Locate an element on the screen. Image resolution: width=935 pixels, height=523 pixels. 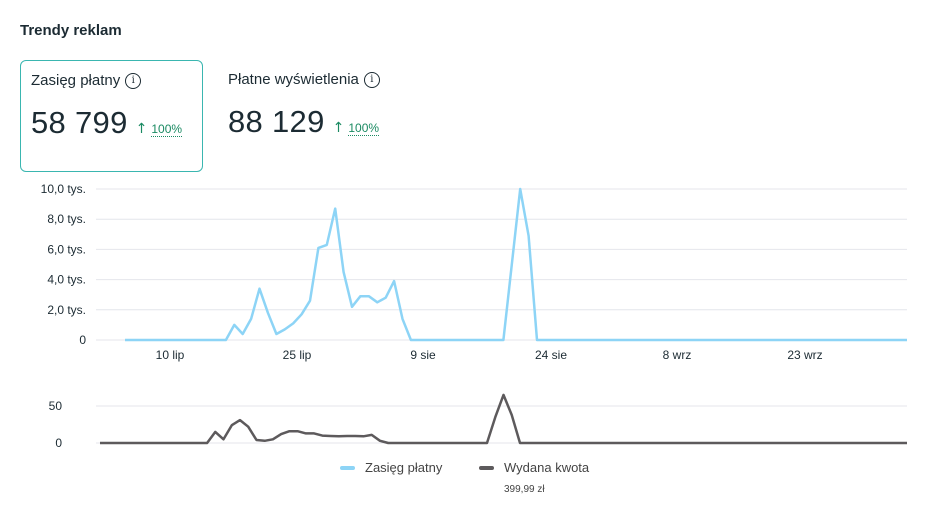
metric-value: 88 129 is located at coordinates (276, 121).